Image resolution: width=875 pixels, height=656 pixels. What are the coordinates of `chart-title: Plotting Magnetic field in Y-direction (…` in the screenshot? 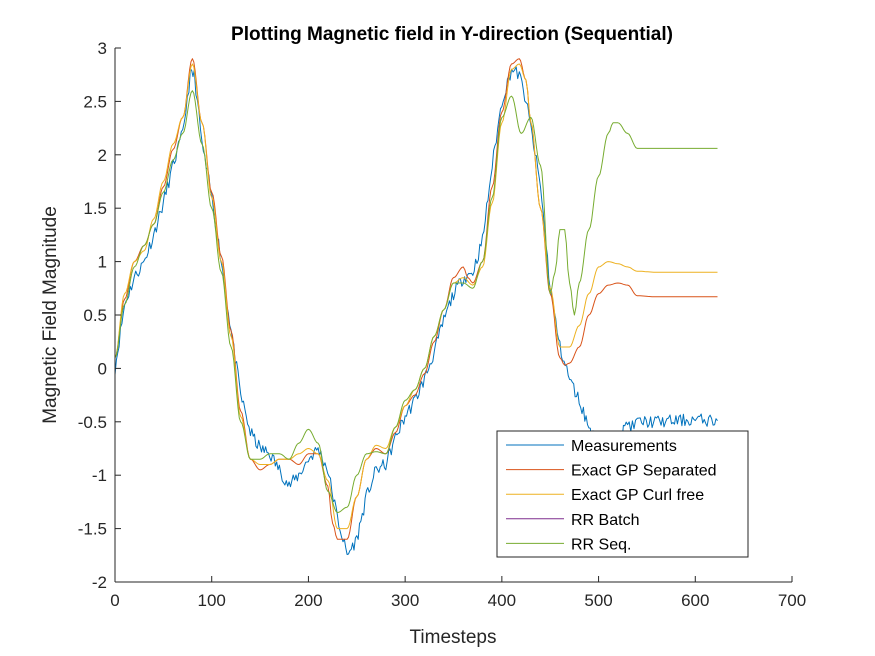 It's located at (452, 34).